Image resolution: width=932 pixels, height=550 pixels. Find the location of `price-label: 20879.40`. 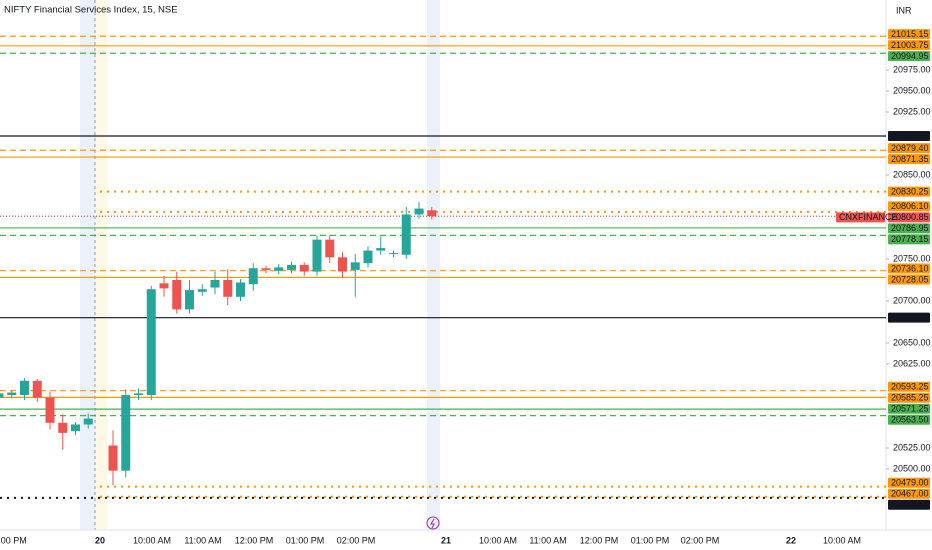

price-label: 20879.40 is located at coordinates (910, 148).